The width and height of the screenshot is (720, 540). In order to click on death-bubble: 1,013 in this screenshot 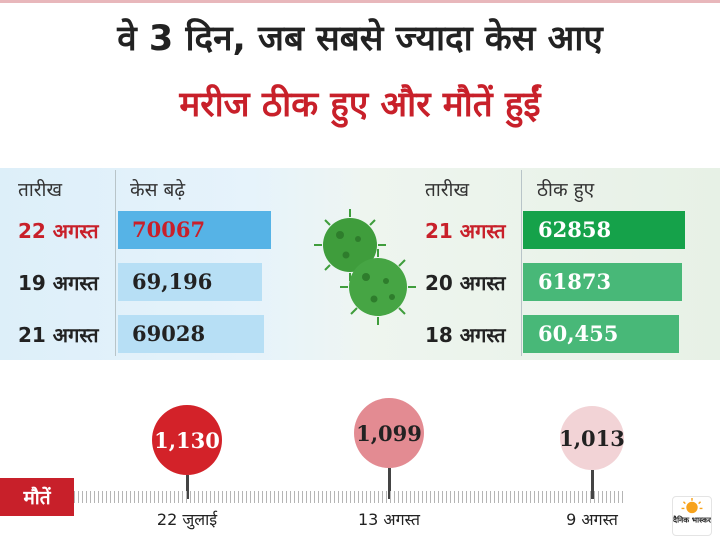, I will do `click(592, 438)`.